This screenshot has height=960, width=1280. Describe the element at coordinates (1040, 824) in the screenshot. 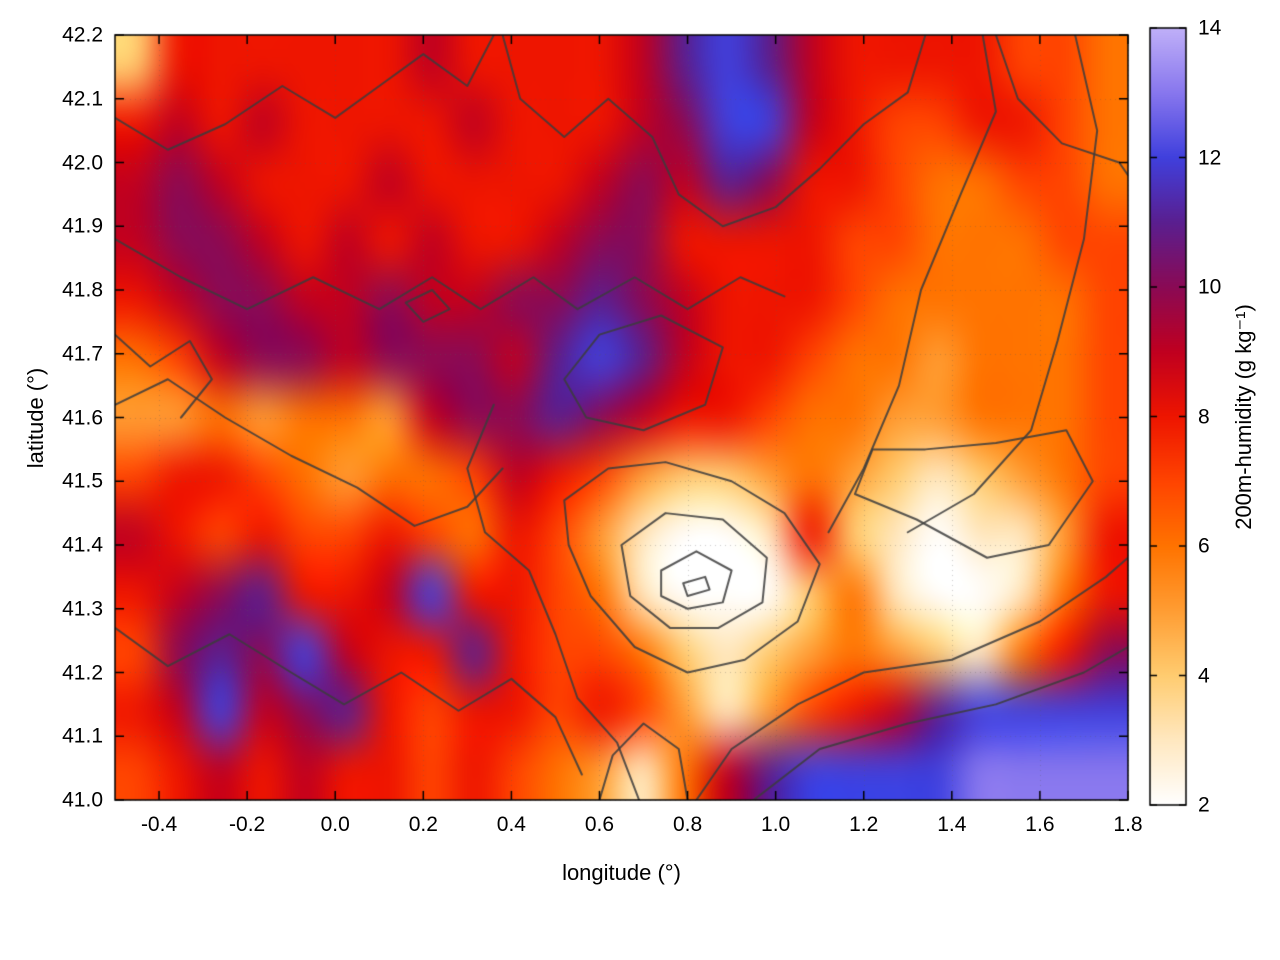

I see `x-tick-label: 1.6` at that location.